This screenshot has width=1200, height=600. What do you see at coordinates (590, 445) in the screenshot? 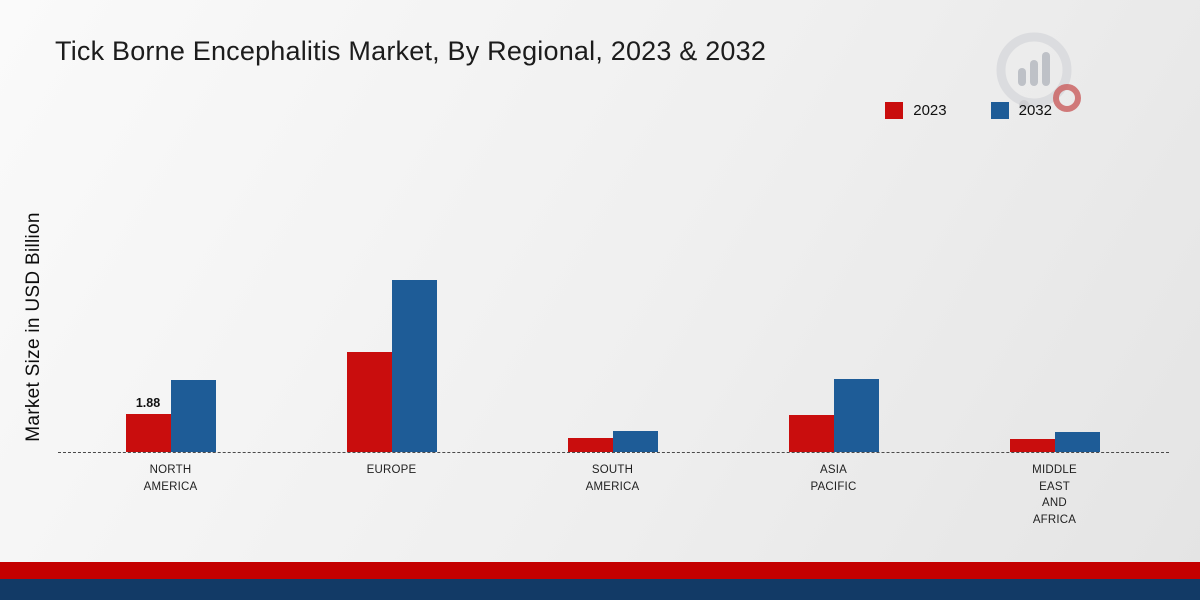
I see `bar-2023-south-america` at bounding box center [590, 445].